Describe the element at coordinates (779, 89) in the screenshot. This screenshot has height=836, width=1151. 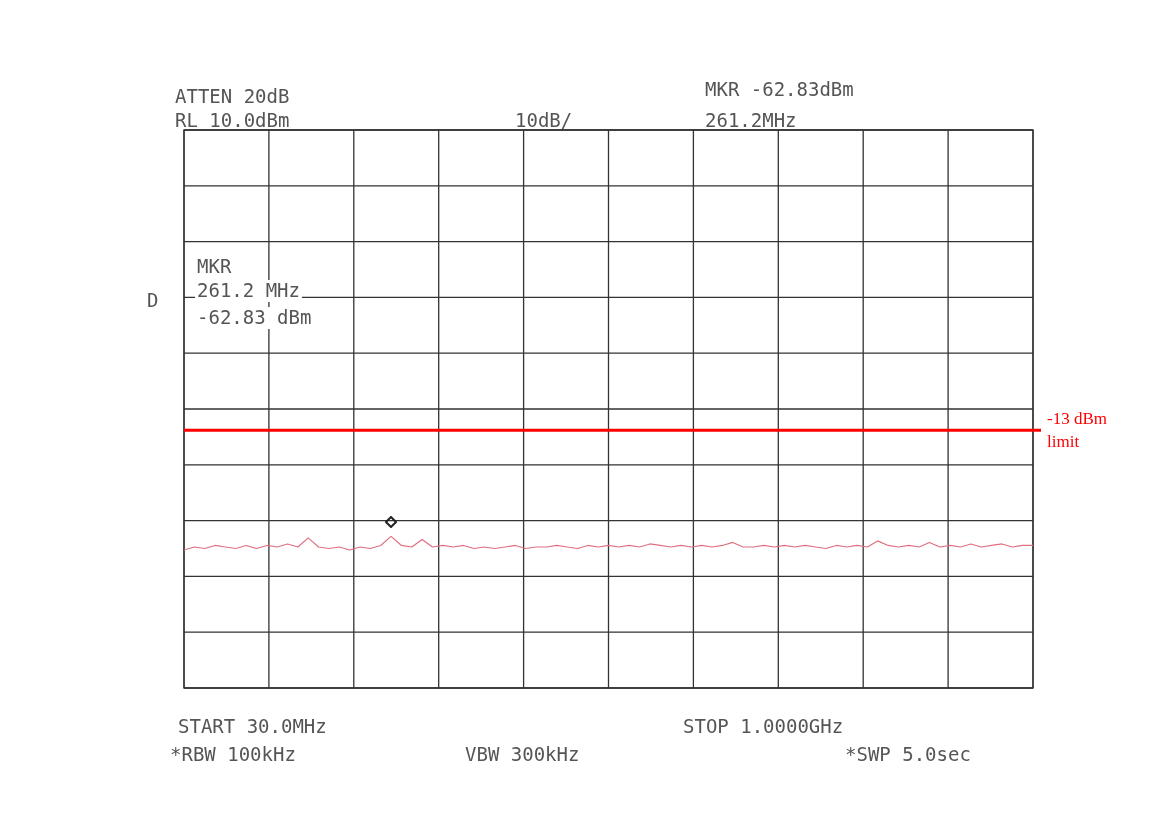
I see `text: MKR -62.83dBm` at that location.